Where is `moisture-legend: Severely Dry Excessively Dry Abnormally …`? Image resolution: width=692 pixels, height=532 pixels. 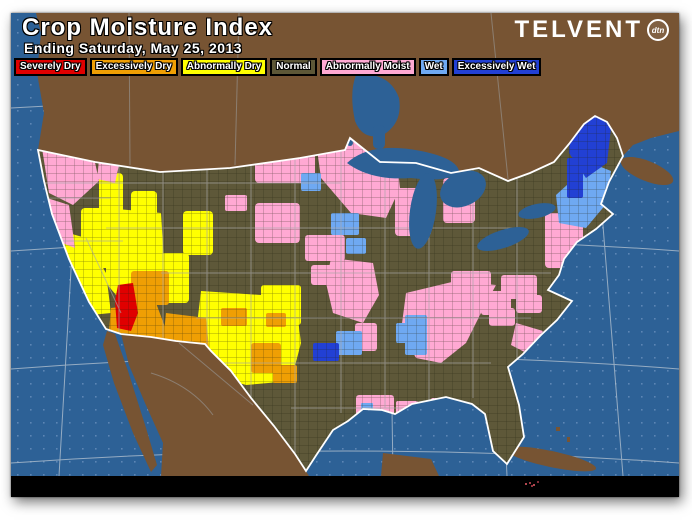 moisture-legend: Severely Dry Excessively Dry Abnormally … is located at coordinates (278, 67).